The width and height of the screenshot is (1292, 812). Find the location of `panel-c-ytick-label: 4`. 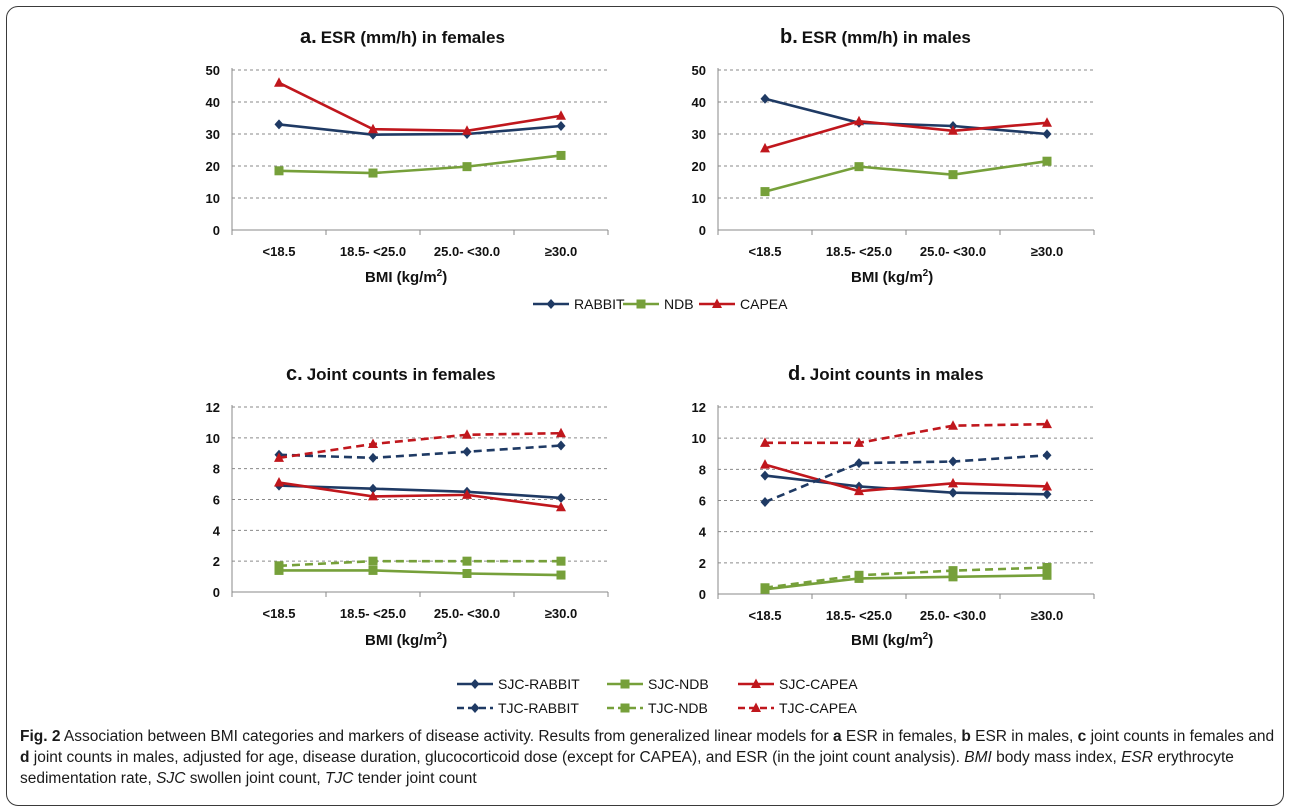

panel-c-ytick-label: 4 is located at coordinates (217, 530).